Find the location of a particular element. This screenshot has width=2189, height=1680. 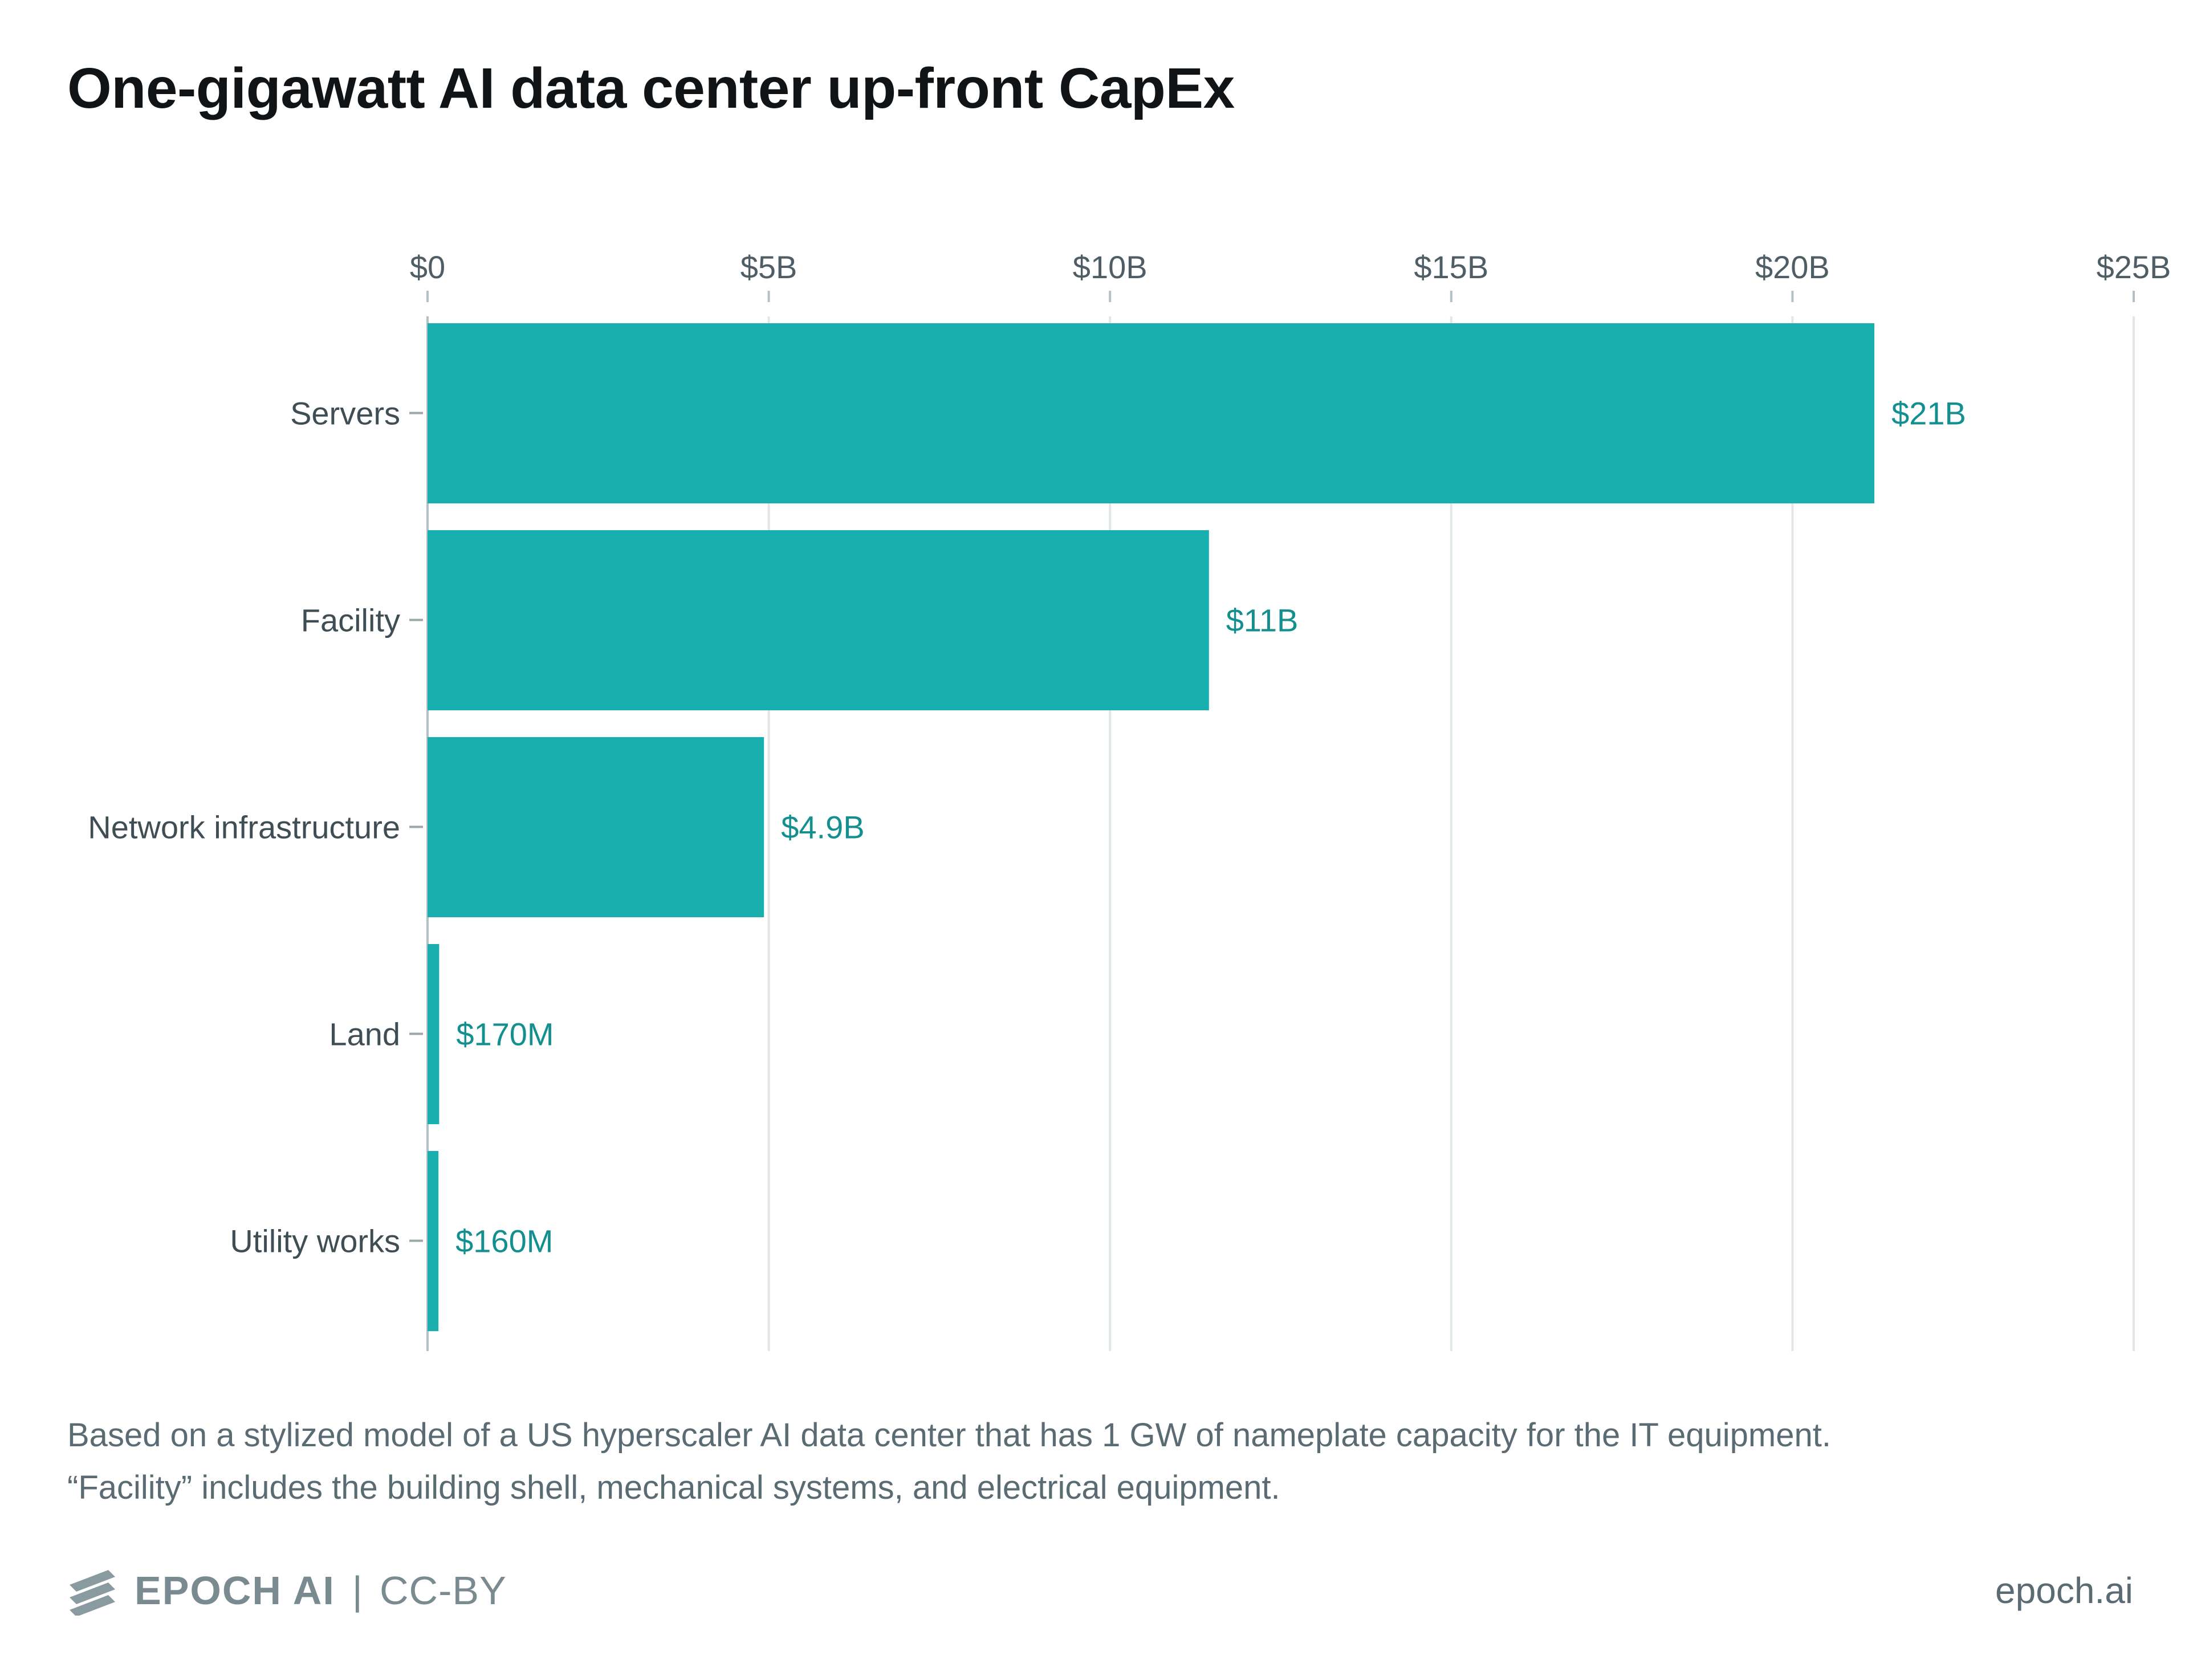

category-label: Servers is located at coordinates (345, 414).